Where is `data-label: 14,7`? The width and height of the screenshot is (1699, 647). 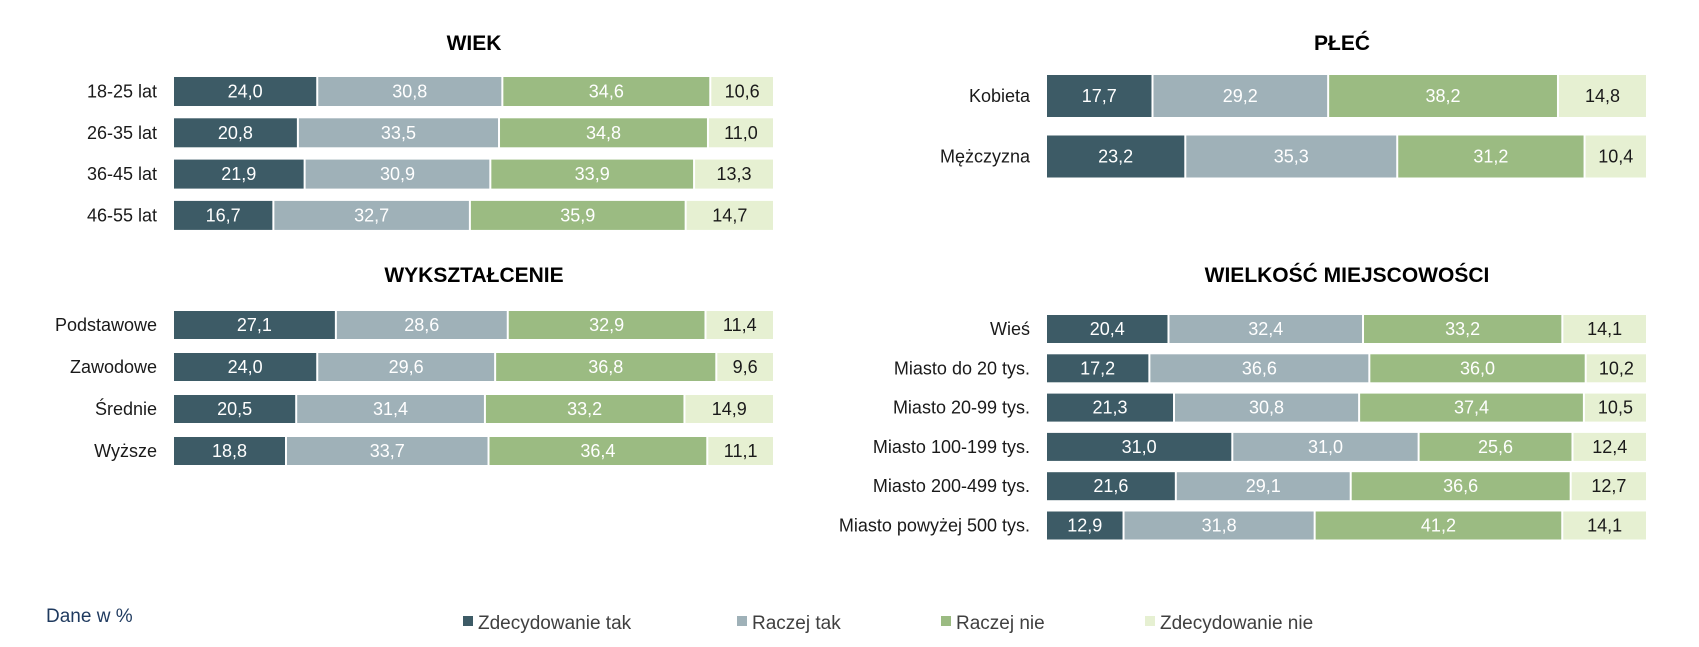 data-label: 14,7 is located at coordinates (729, 215).